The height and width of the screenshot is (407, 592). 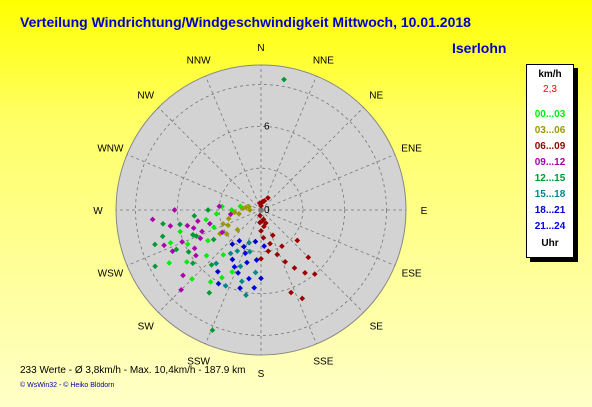 I want to click on direction-label: SSE, so click(x=323, y=362).